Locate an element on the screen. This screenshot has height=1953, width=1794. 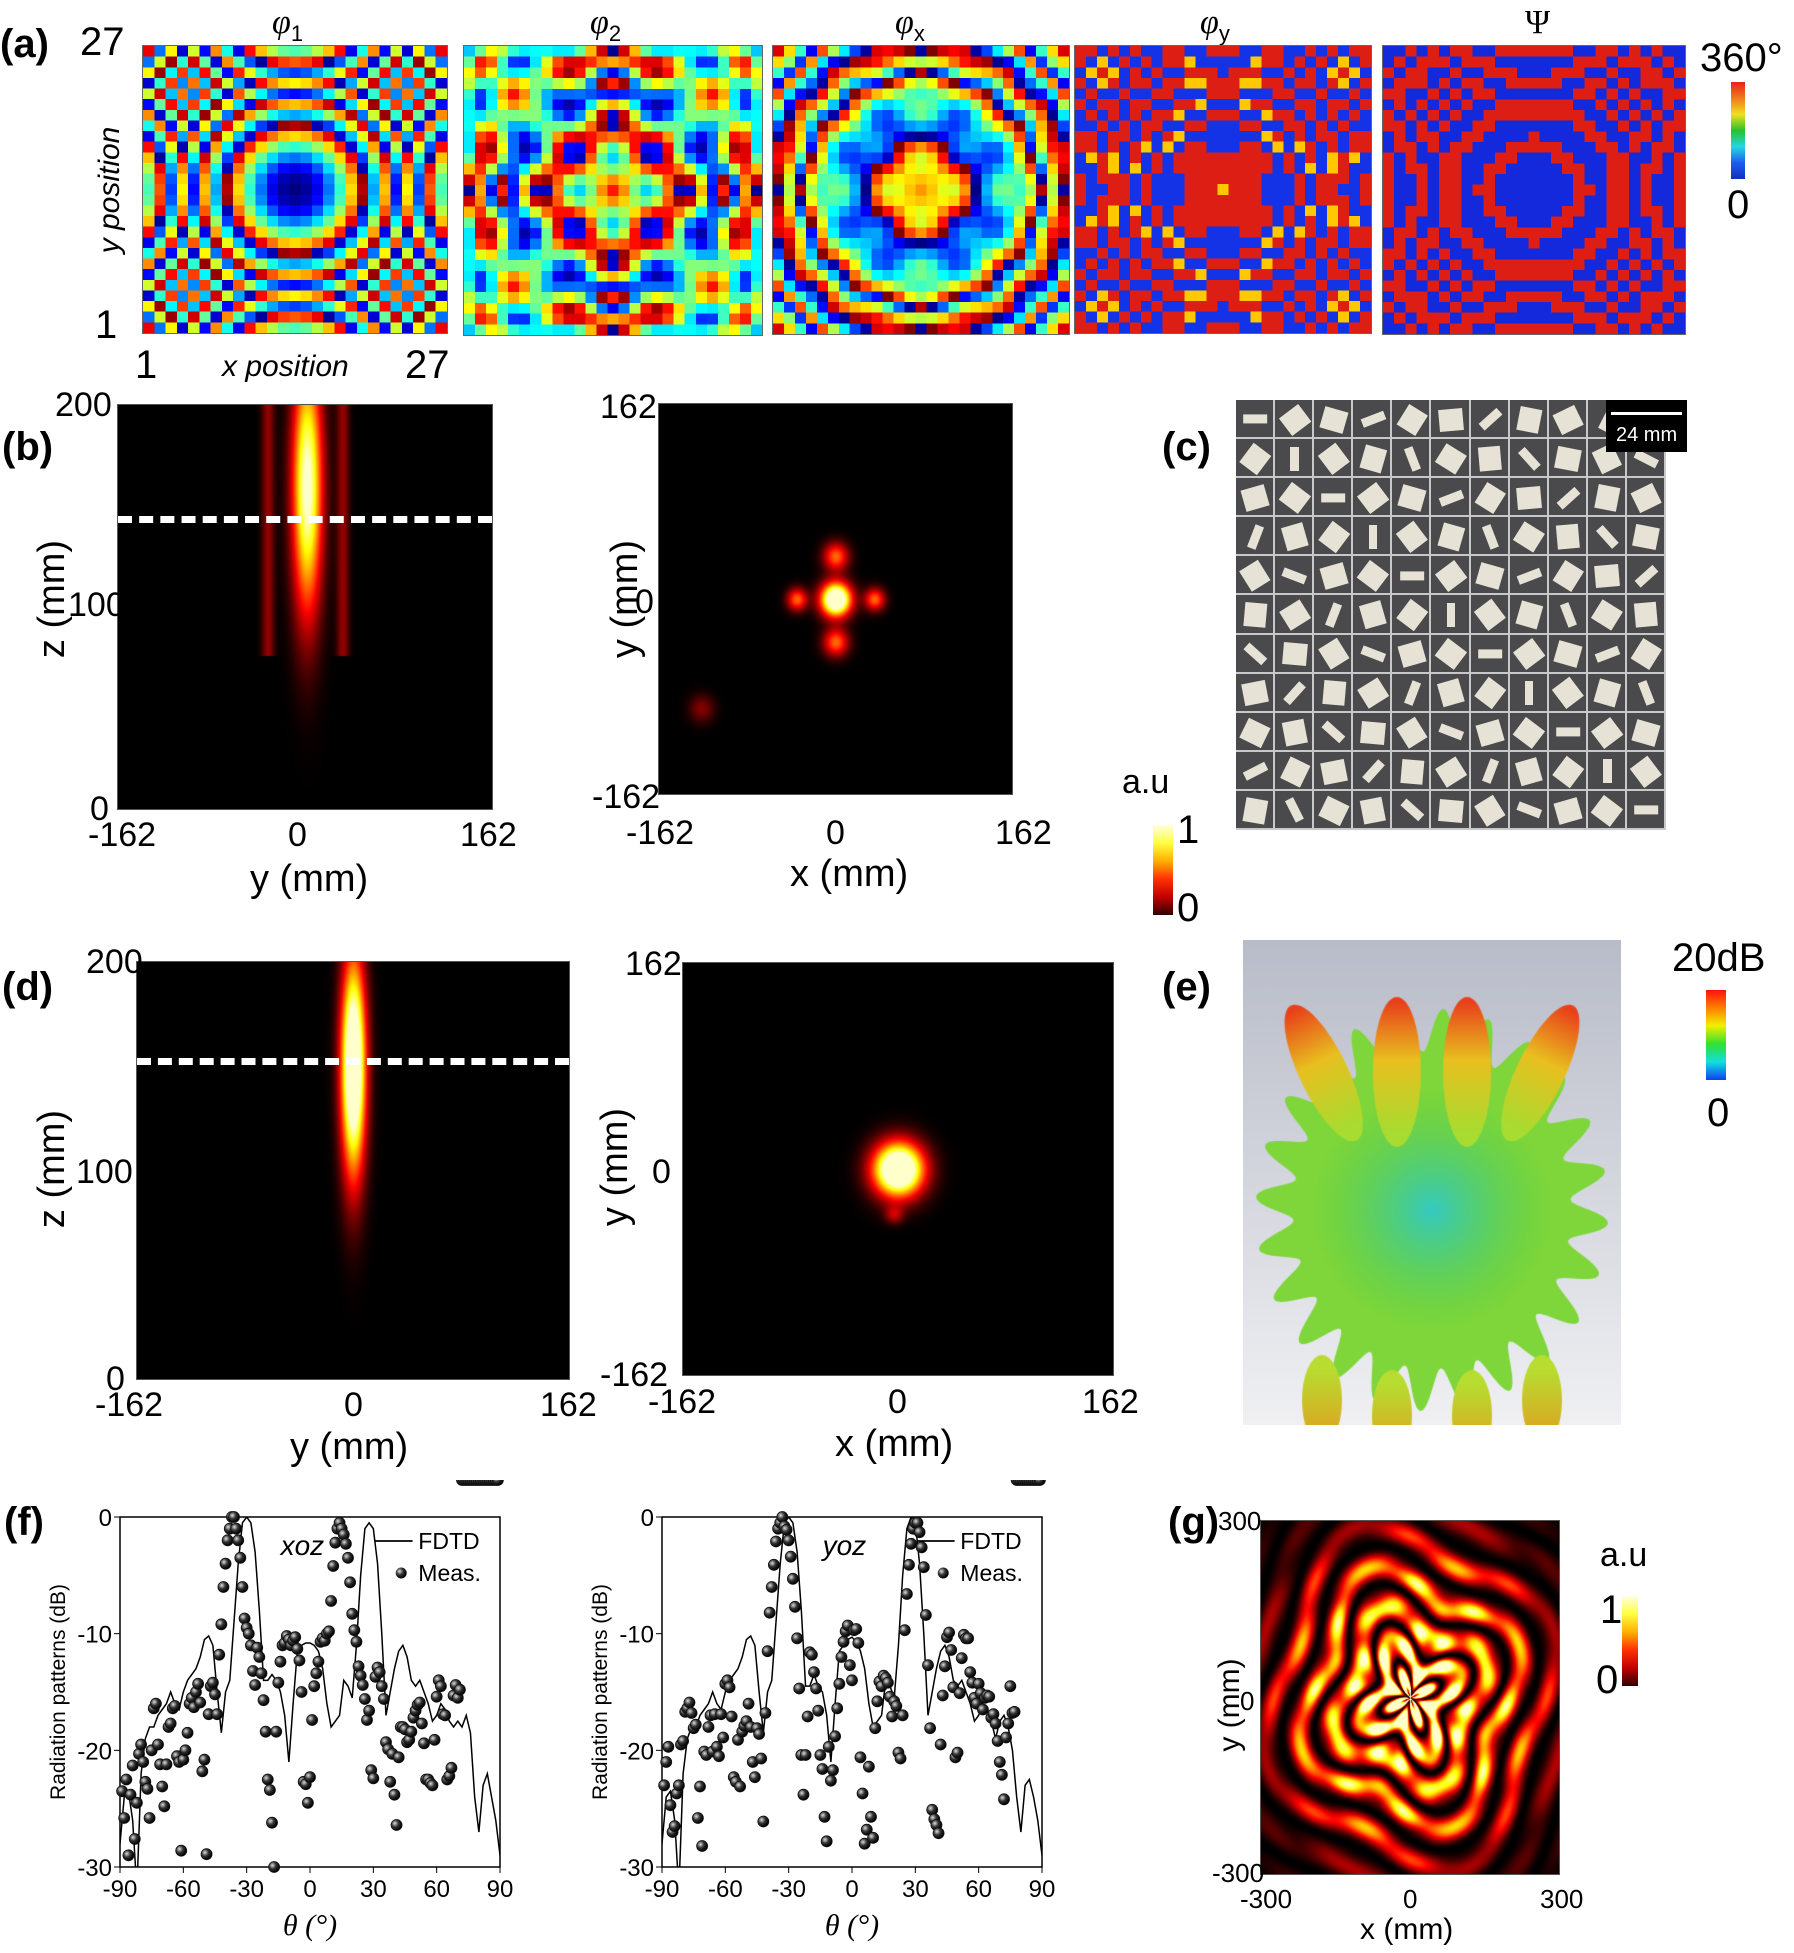
d-left-xtick-neg: -162 is located at coordinates (129, 1405).